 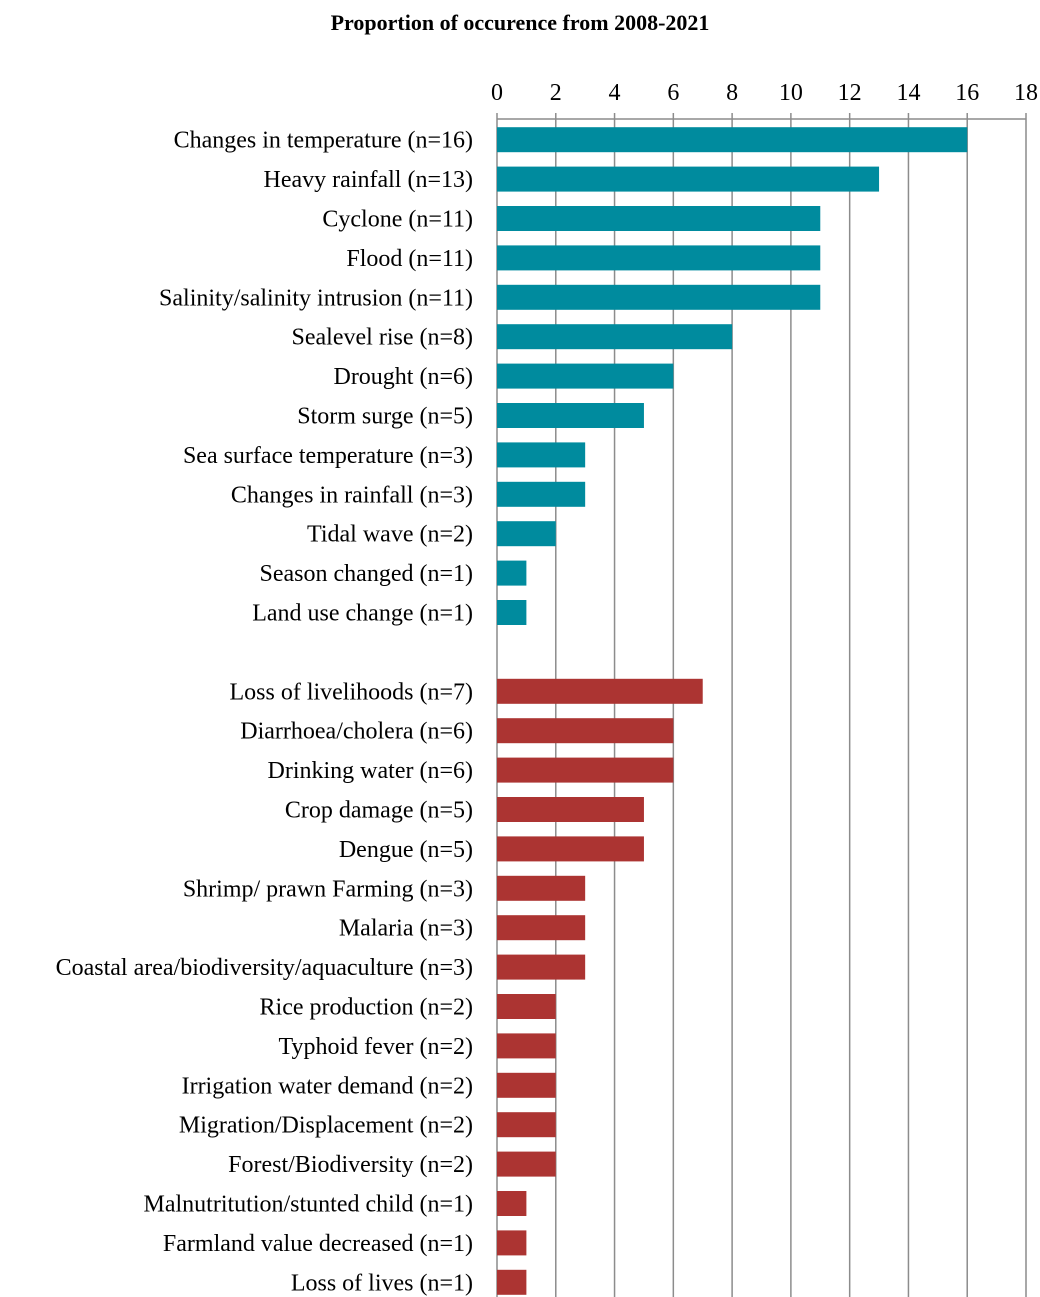 I want to click on x-tick-label: 18, so click(x=1026, y=93).